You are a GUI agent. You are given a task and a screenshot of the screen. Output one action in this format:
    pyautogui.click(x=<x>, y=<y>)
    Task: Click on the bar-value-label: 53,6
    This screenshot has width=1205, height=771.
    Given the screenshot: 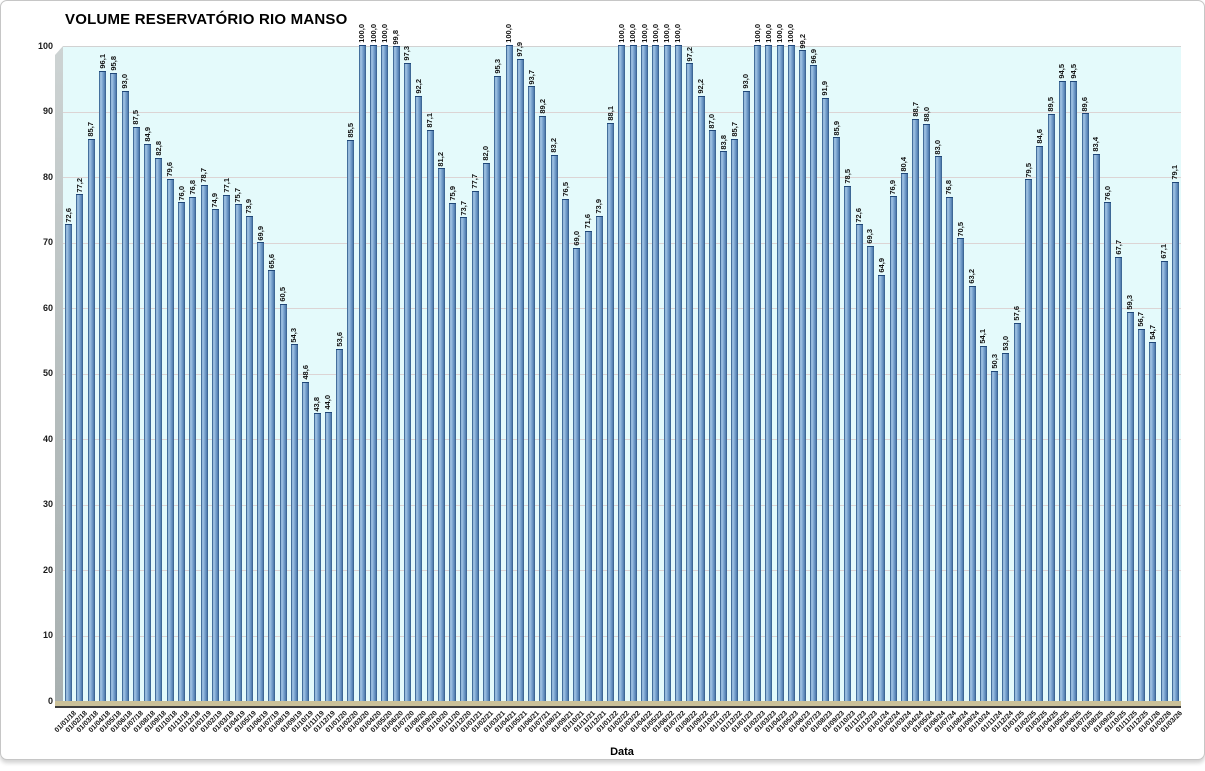 What is the action you would take?
    pyautogui.click(x=339, y=339)
    